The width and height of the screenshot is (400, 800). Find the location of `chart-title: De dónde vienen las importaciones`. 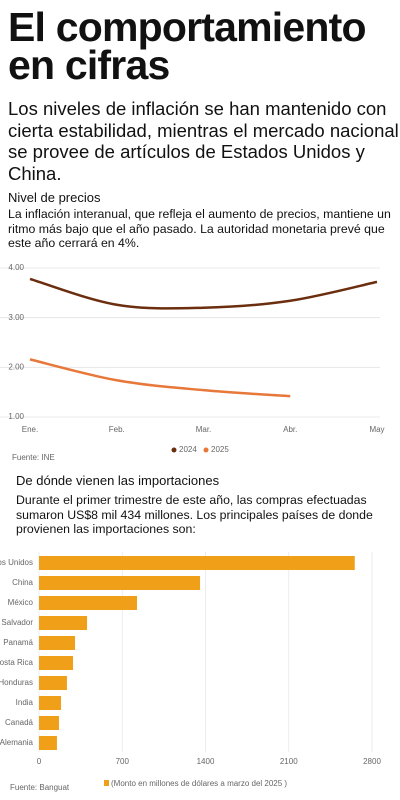

chart-title: De dónde vienen las importaciones is located at coordinates (118, 480).